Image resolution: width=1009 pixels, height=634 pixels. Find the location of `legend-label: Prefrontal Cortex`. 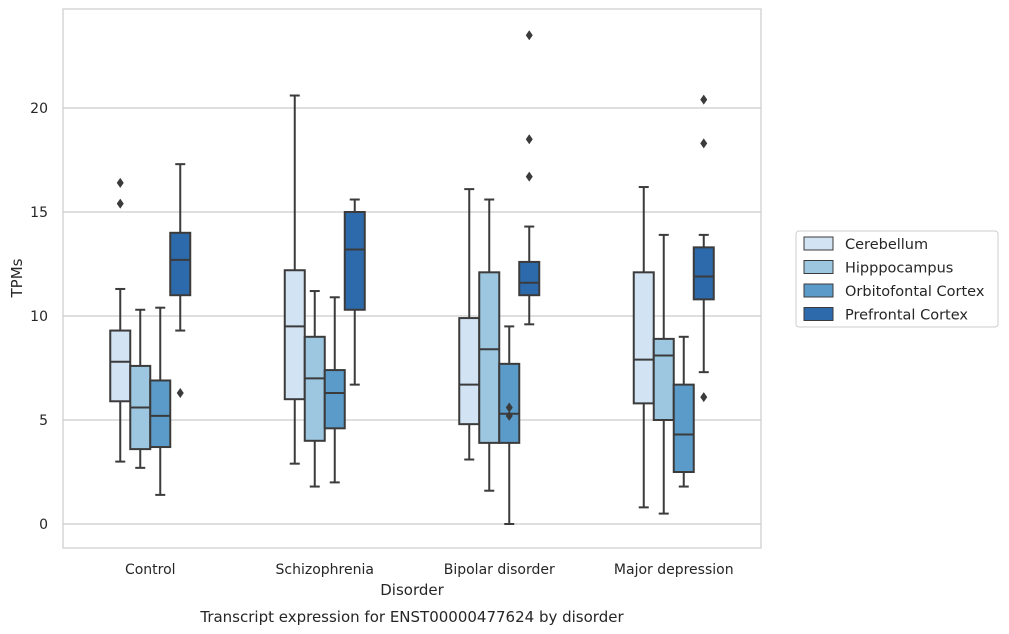

legend-label: Prefrontal Cortex is located at coordinates (906, 316).